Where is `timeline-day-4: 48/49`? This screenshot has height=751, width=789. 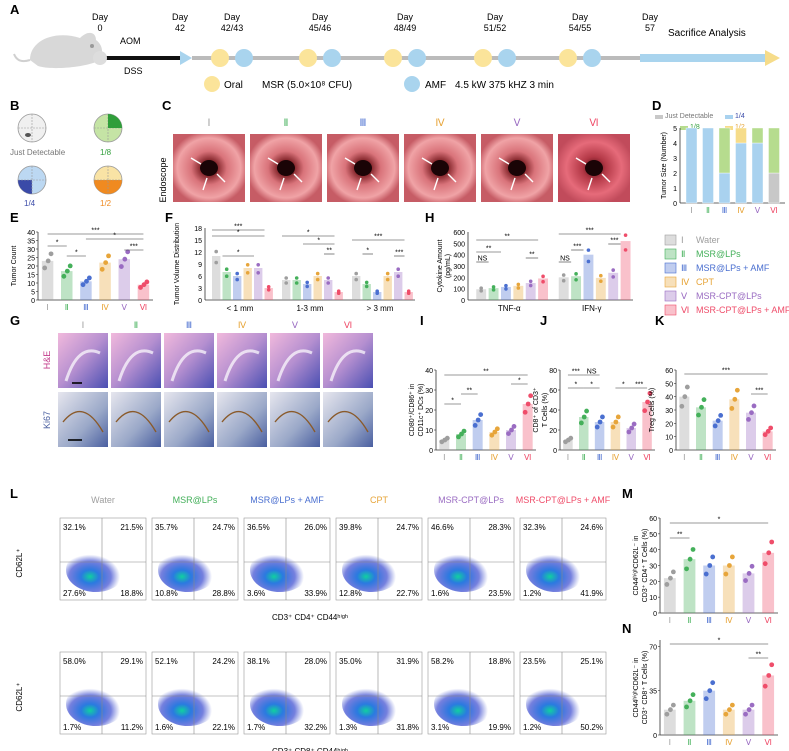
timeline-day-4: 48/49 is located at coordinates (405, 28).